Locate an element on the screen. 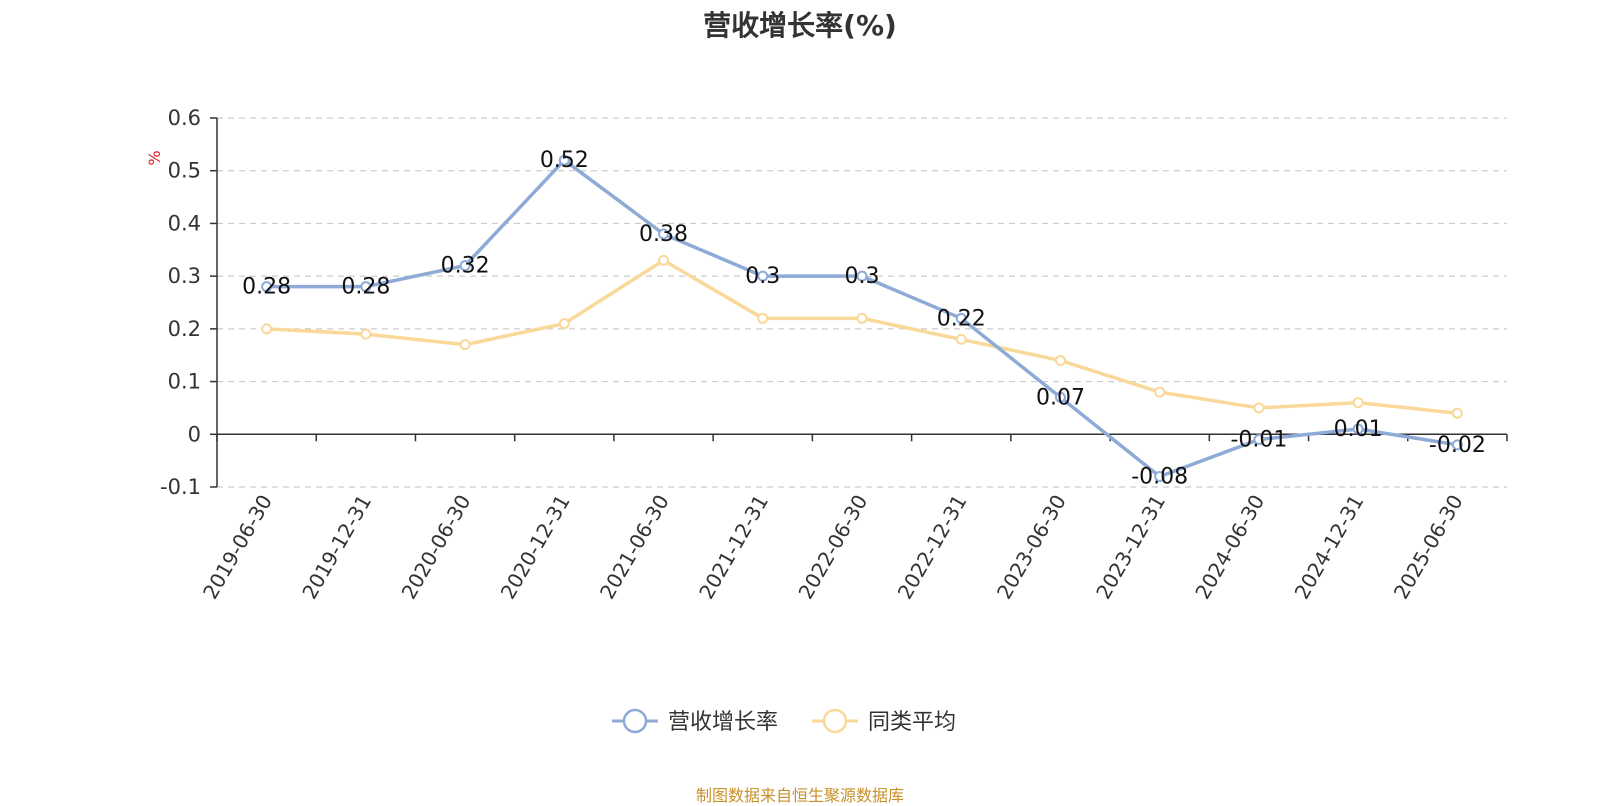 The image size is (1600, 806). x-tick-label: 2022-12-31 is located at coordinates (932, 546).